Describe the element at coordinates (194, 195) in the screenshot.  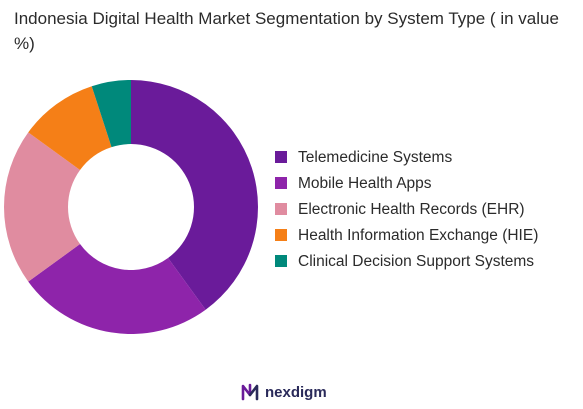
I see `donut-slice-telemedicine` at that location.